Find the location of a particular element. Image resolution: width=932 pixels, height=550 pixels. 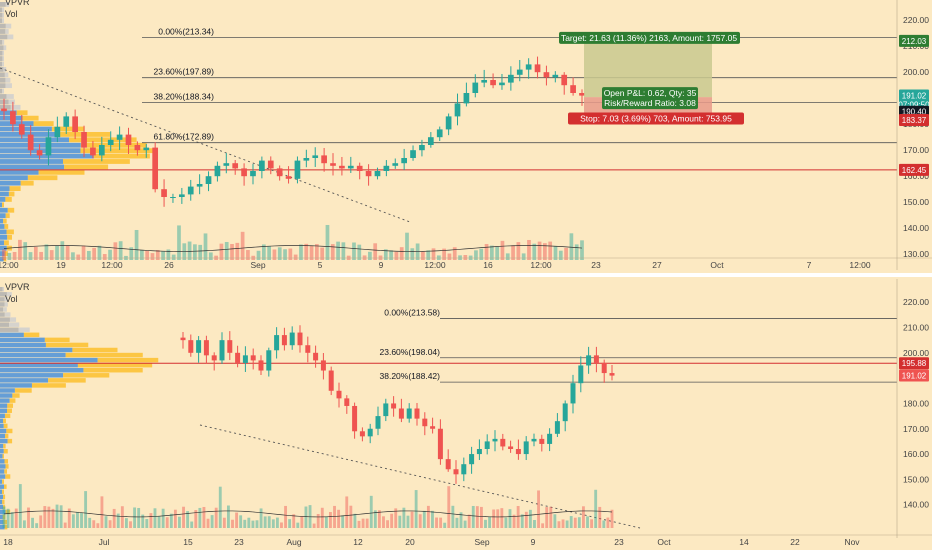

time-tick-label: Oct is located at coordinates (717, 265).